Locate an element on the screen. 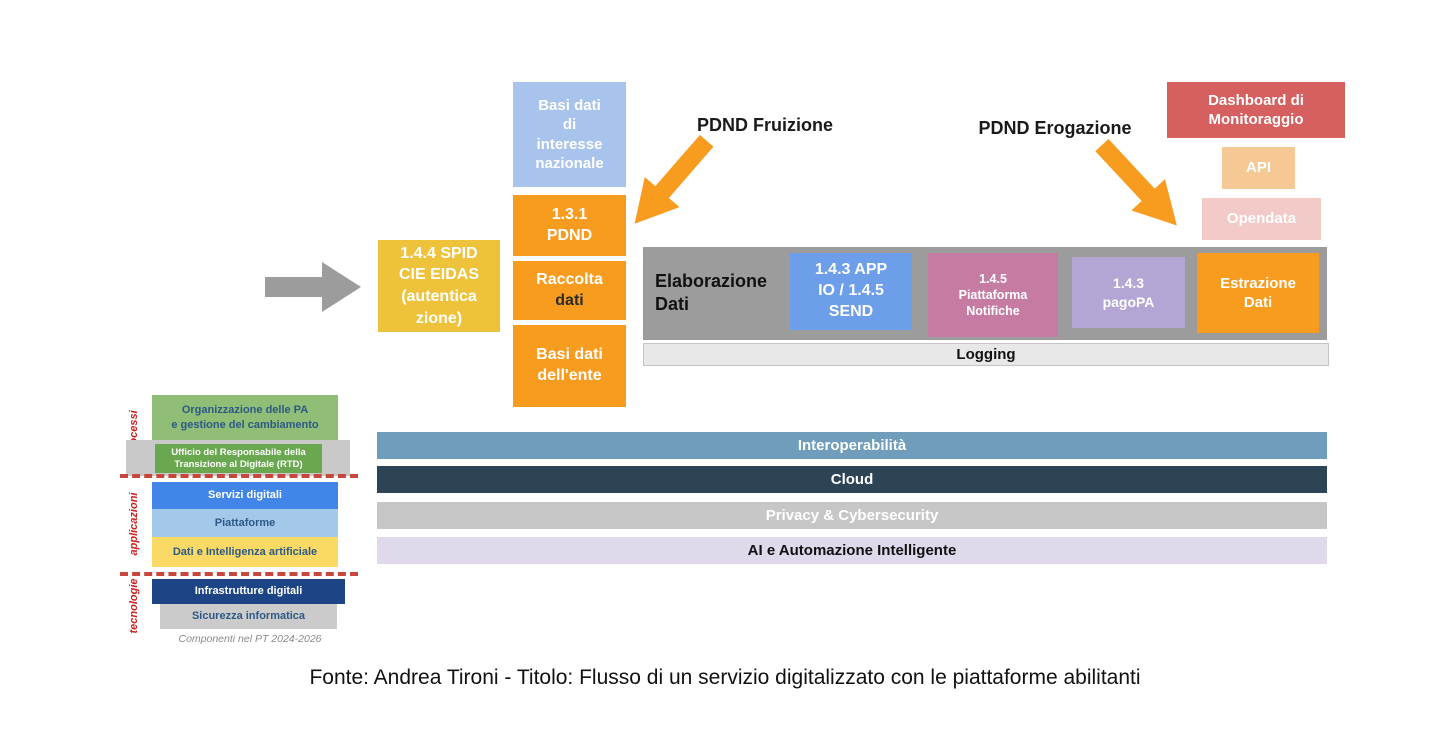 The height and width of the screenshot is (734, 1450). box-dashboard-monitoraggio: Dashboard di Monitoraggio is located at coordinates (1256, 110).